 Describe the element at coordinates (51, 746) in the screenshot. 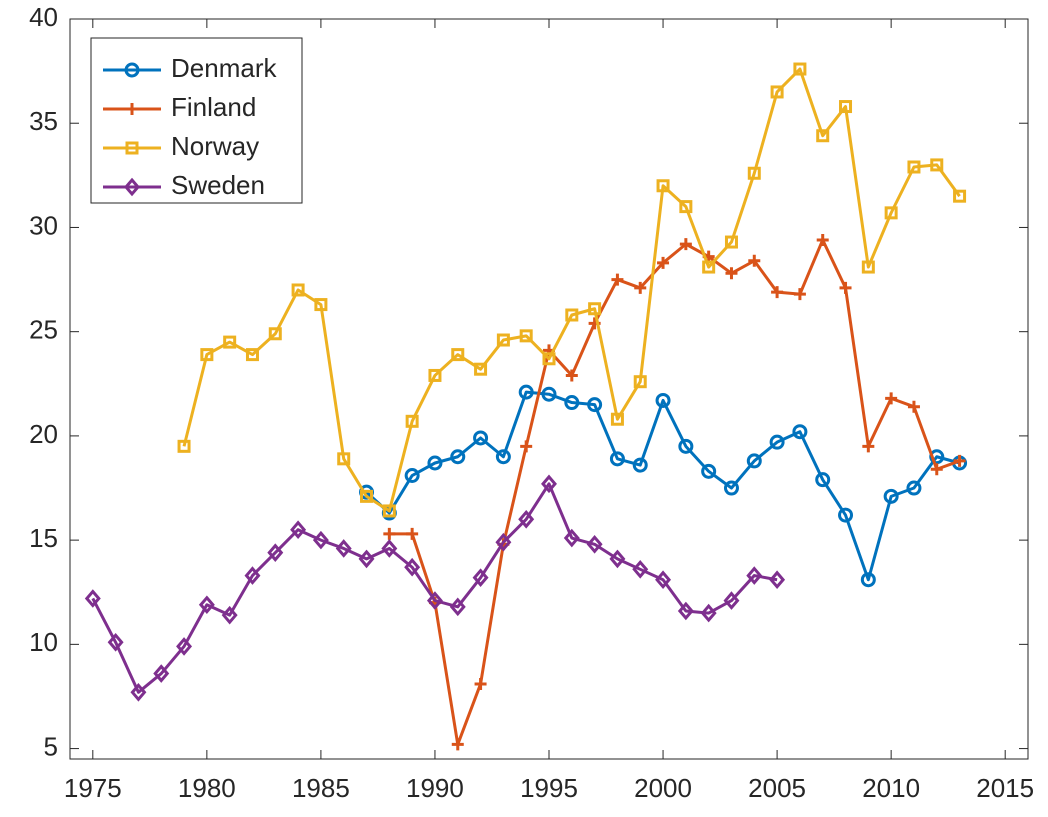

I see `y-tick-label: 5` at that location.